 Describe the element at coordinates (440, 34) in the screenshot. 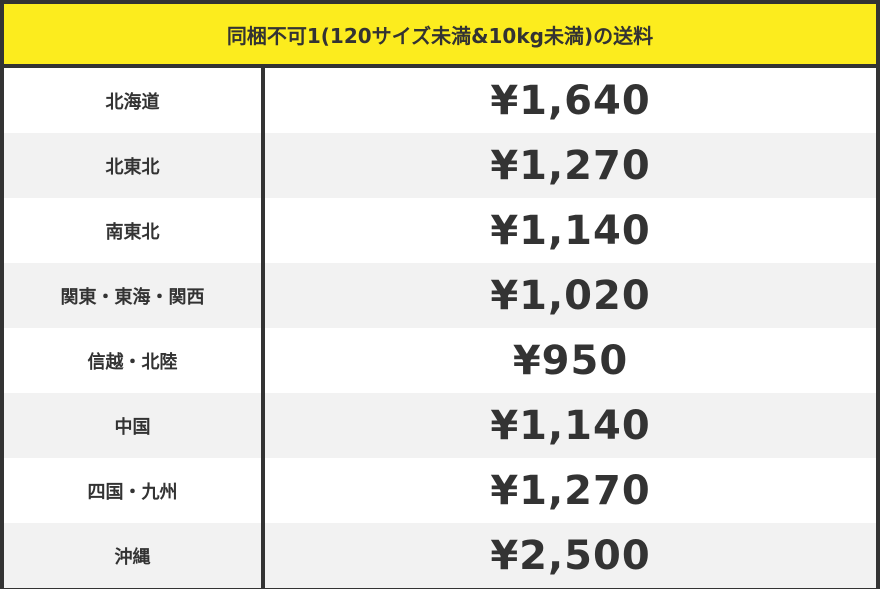

I see `table-title: 同梱不可1(120サイズ未満&10kg未満)の送料` at that location.